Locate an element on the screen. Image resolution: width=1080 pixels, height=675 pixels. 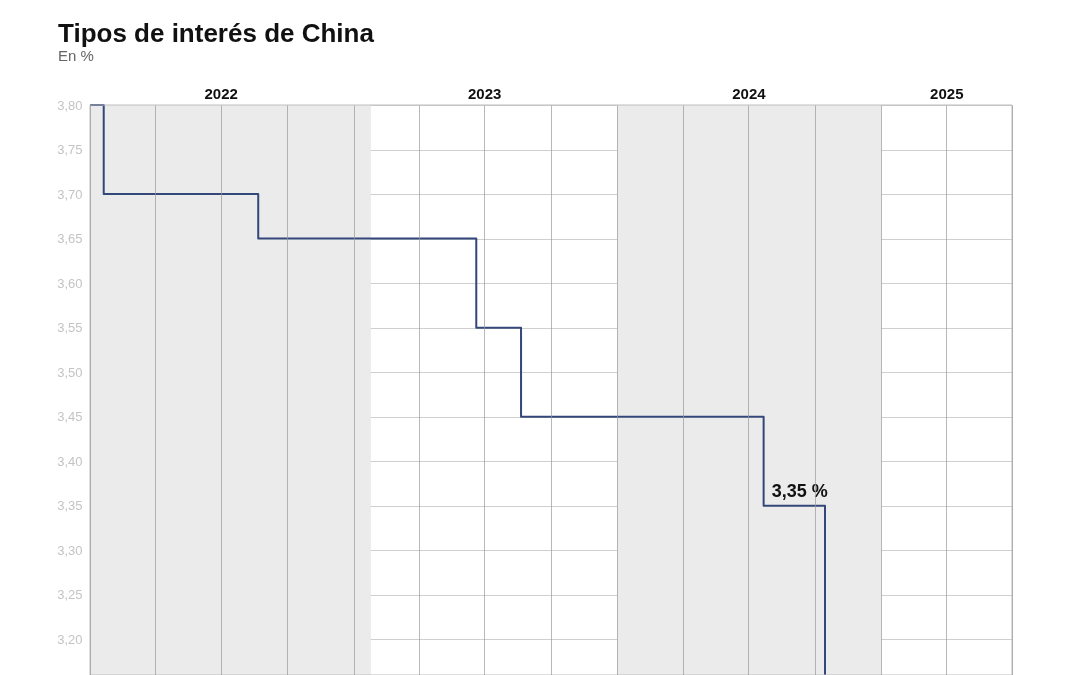
annotation: 3,35 % is located at coordinates (799, 490).